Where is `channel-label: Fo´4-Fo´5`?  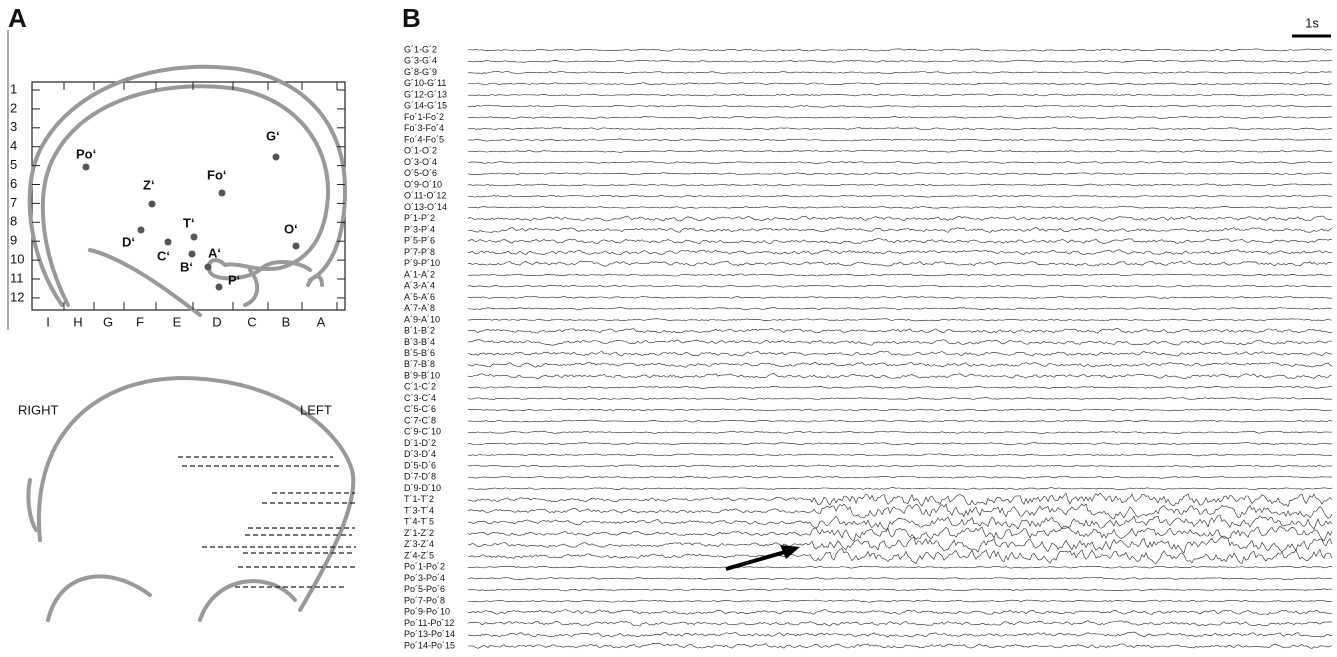 channel-label: Fo´4-Fo´5 is located at coordinates (424, 139).